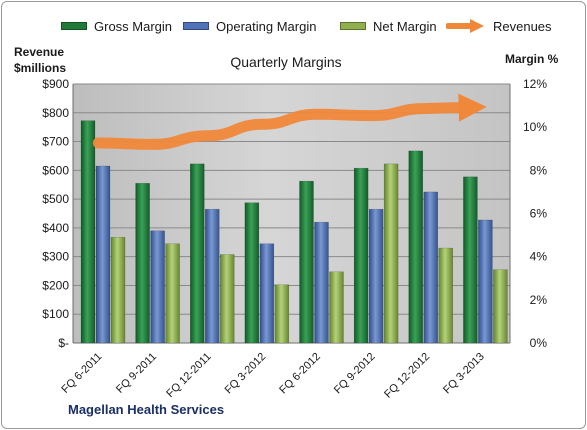 This screenshot has width=587, height=430. I want to click on left-tick-label: $600, so click(55, 170).